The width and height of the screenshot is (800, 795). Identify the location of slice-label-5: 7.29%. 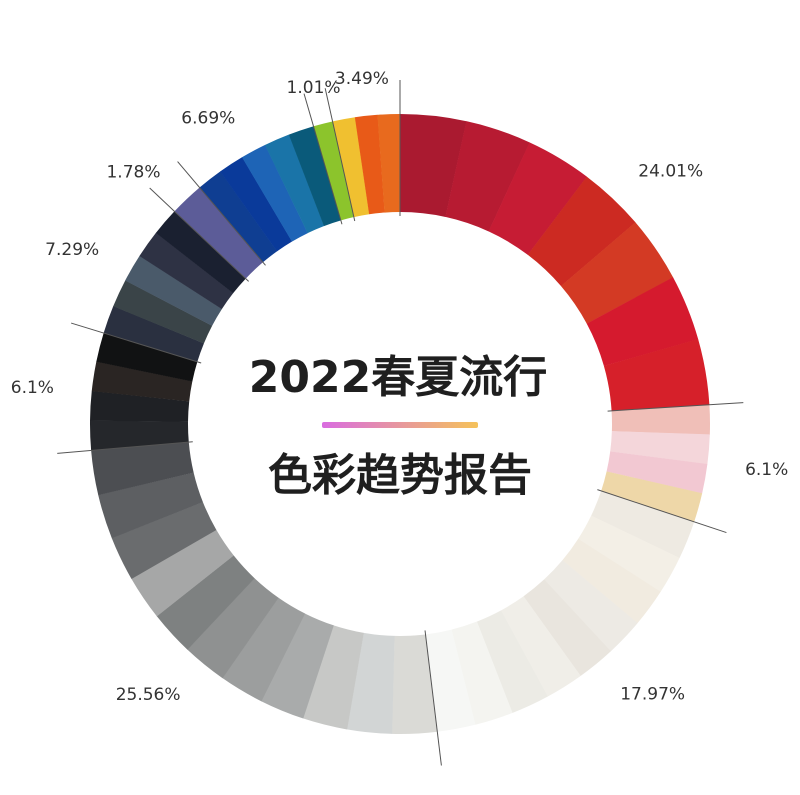
(72, 250).